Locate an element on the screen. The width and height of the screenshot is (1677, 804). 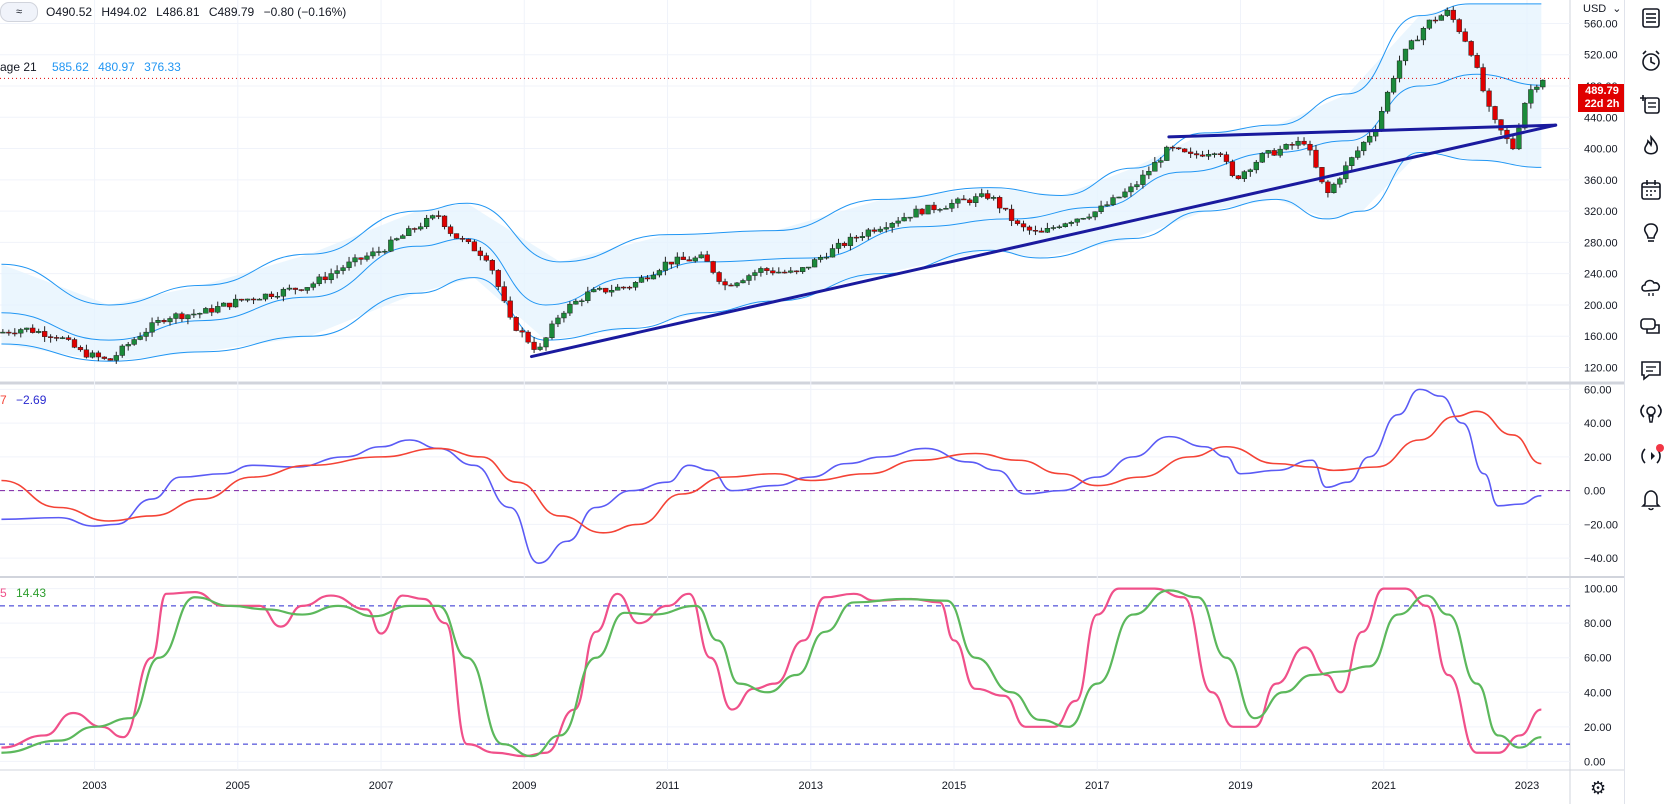
signal-icon is located at coordinates (1651, 456).